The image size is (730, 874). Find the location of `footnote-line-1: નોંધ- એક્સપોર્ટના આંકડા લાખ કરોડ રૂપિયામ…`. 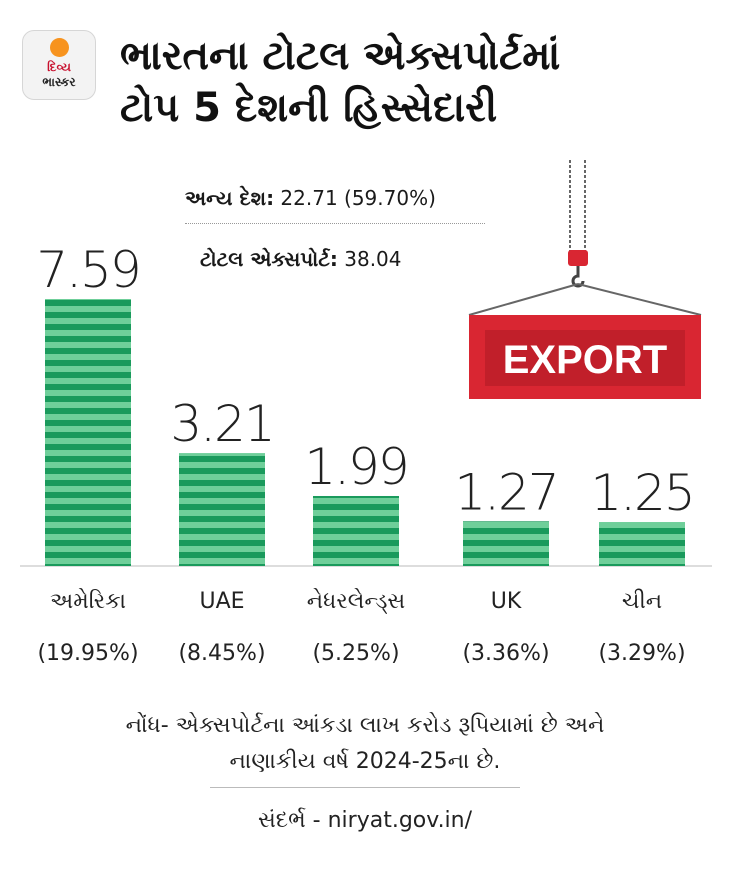

footnote-line-1: નોંધ- એક્સપોર્ટના આંકડા લાખ કરોડ રૂપિયામ… is located at coordinates (365, 725).